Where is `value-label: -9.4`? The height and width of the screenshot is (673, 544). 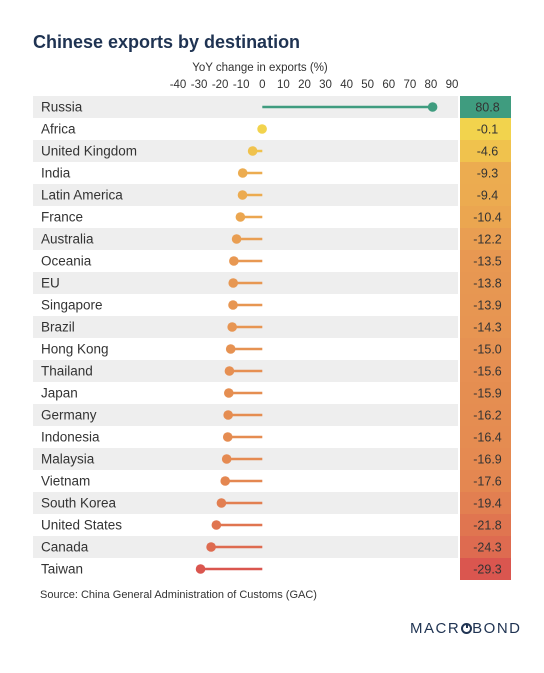 value-label: -9.4 is located at coordinates (488, 196).